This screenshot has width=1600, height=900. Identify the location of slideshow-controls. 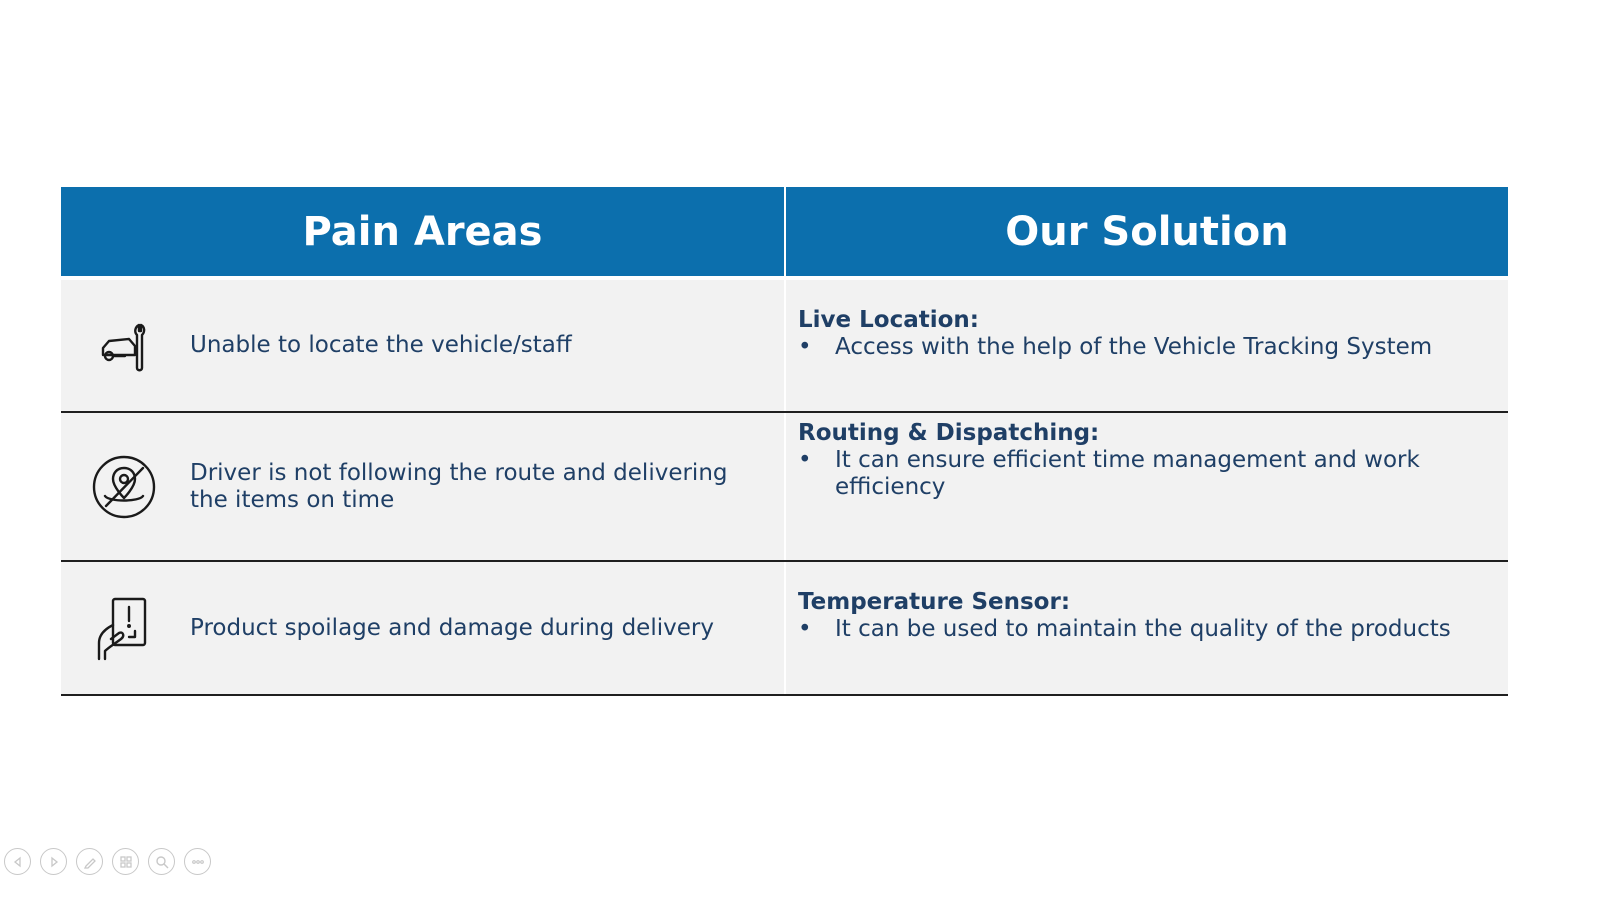
(107, 861).